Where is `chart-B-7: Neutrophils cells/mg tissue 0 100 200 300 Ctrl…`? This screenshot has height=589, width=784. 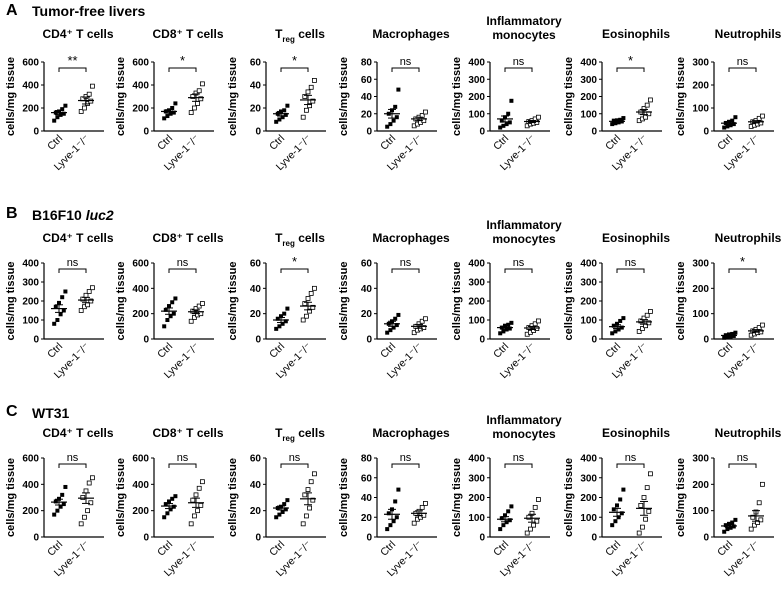
chart-B-7: Neutrophils cells/mg tissue 0 100 200 300 Ctrl… is located at coordinates (728, 306).